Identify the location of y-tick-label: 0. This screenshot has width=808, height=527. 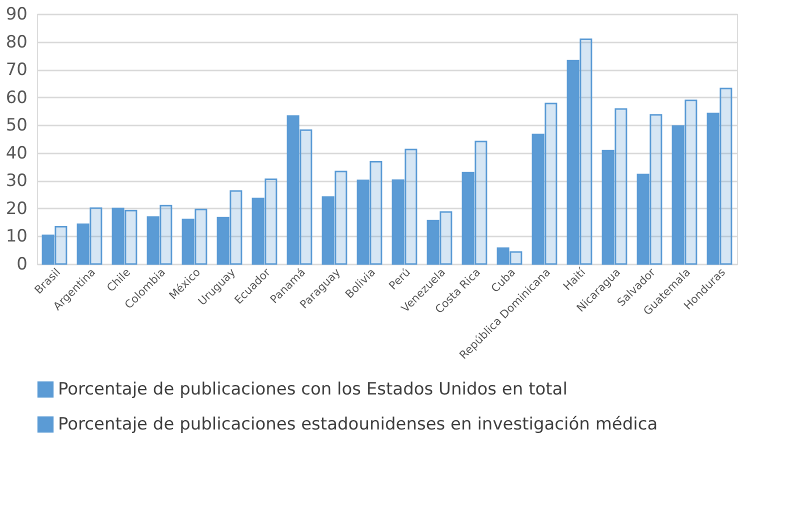
(22, 264).